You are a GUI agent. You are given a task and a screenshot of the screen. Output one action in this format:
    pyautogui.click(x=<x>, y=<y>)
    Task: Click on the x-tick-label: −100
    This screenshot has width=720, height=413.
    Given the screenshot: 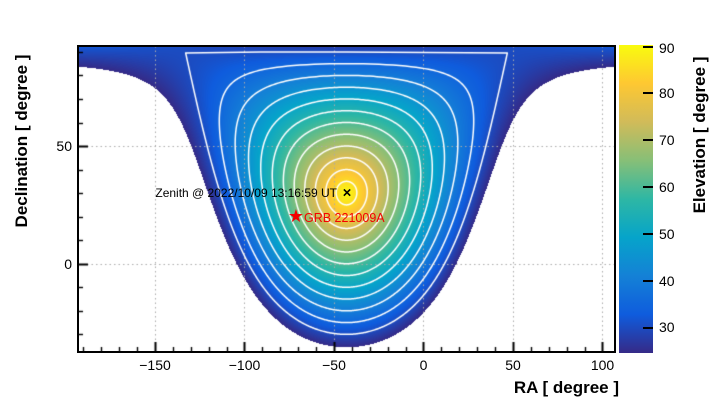 What is the action you would take?
    pyautogui.click(x=244, y=365)
    